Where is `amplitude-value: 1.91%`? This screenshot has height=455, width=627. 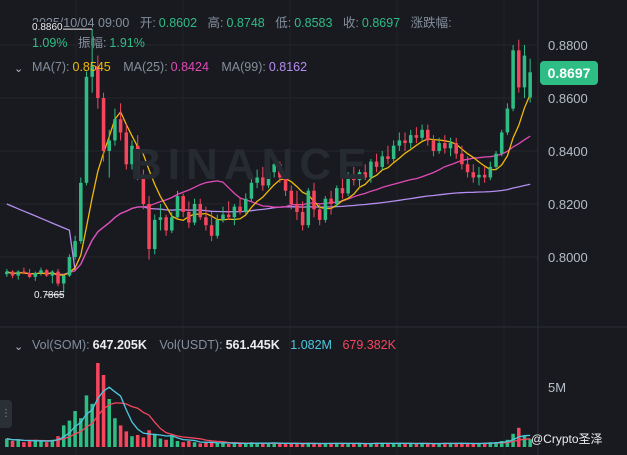
amplitude-value: 1.91% is located at coordinates (127, 43).